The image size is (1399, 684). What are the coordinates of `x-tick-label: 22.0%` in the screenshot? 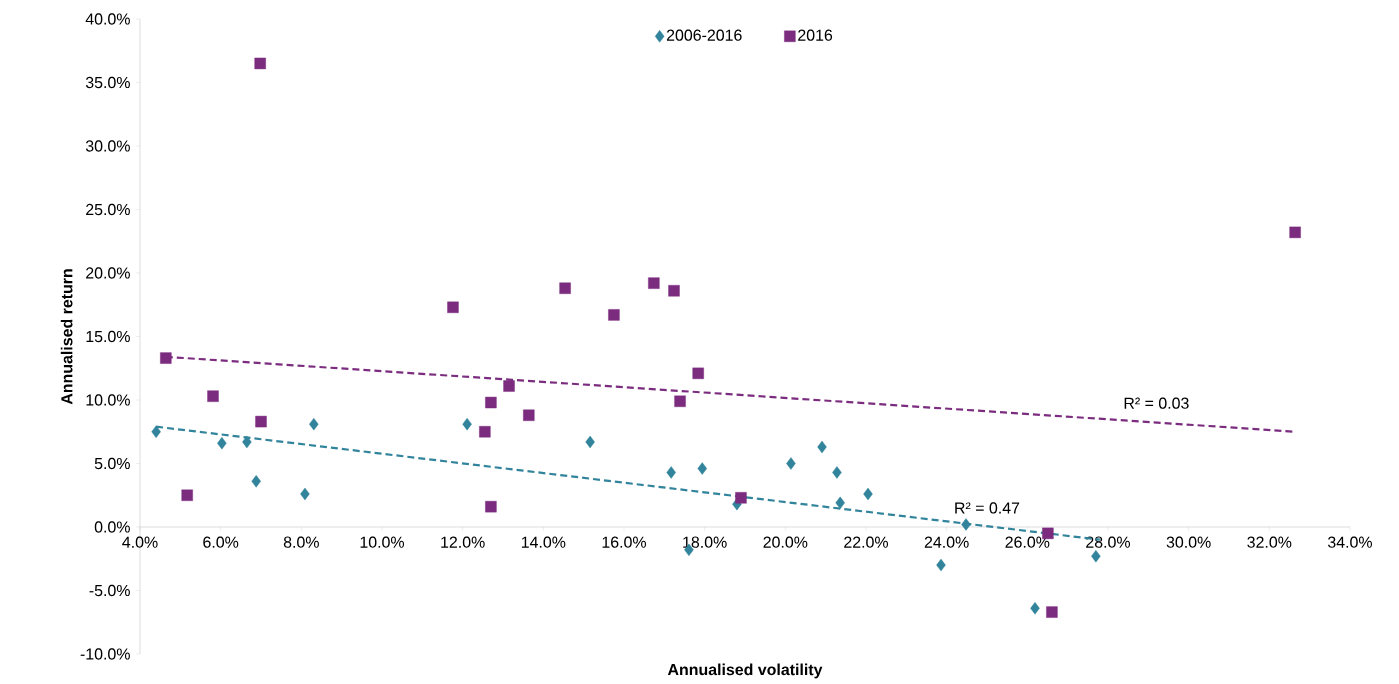 It's located at (866, 542).